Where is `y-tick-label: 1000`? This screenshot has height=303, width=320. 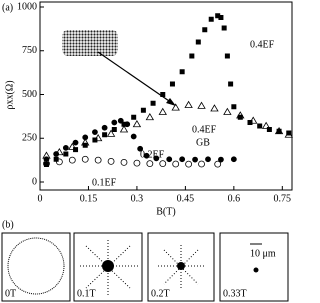 y-tick-label: 1000 is located at coordinates (27, 6).